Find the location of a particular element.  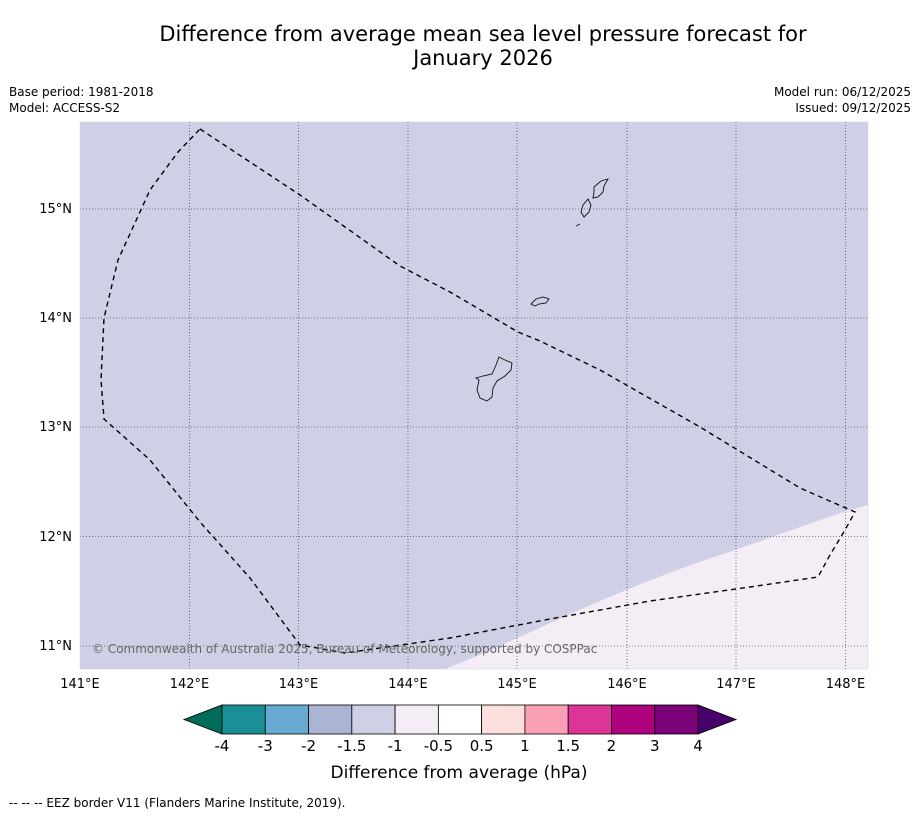

lon-label: 147°E is located at coordinates (736, 684).